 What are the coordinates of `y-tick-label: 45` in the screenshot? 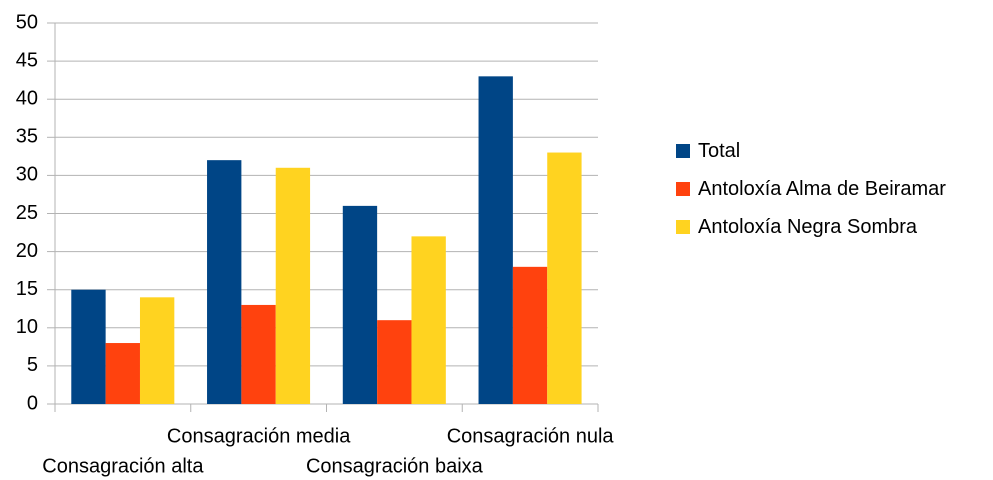 It's located at (27, 60).